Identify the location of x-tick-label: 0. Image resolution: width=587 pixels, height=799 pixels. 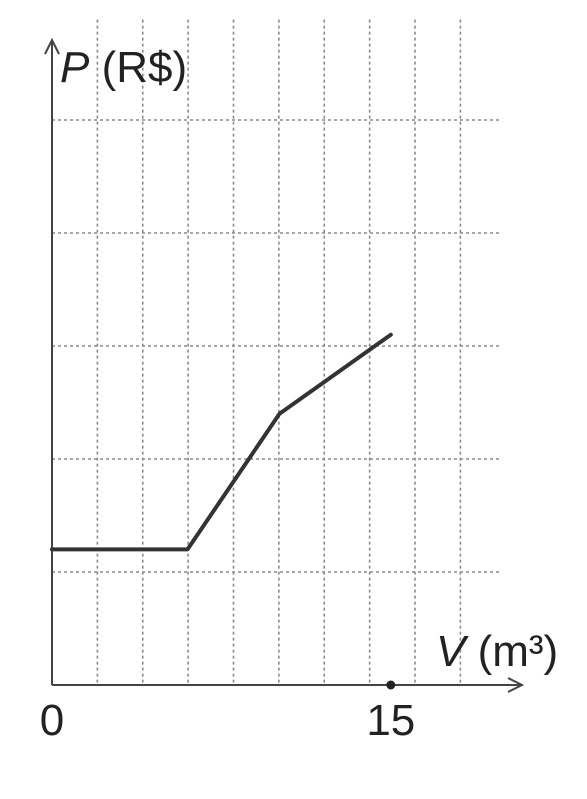
(52, 720).